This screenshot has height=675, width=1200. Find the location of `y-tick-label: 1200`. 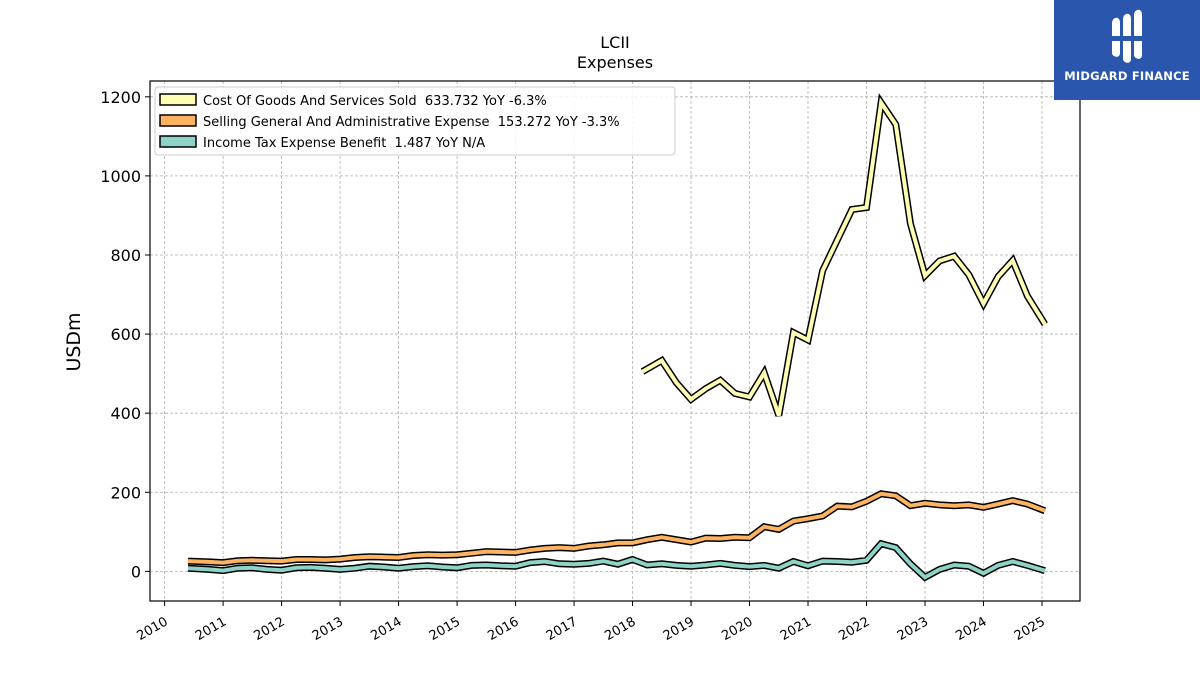

y-tick-label: 1200 is located at coordinates (120, 97).